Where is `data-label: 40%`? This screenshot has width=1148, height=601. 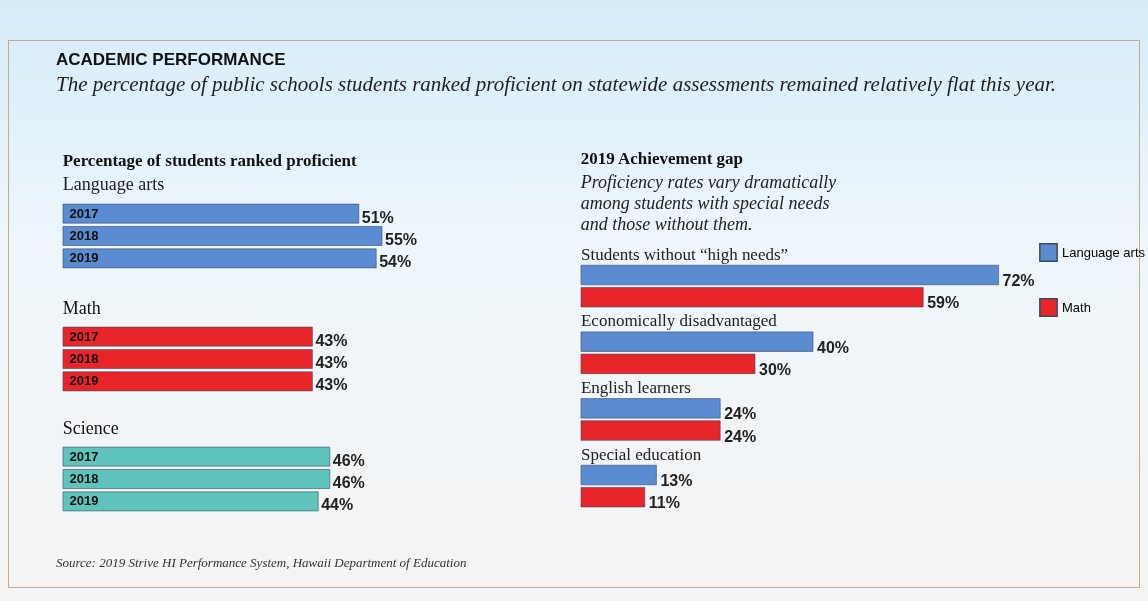 data-label: 40% is located at coordinates (833, 347).